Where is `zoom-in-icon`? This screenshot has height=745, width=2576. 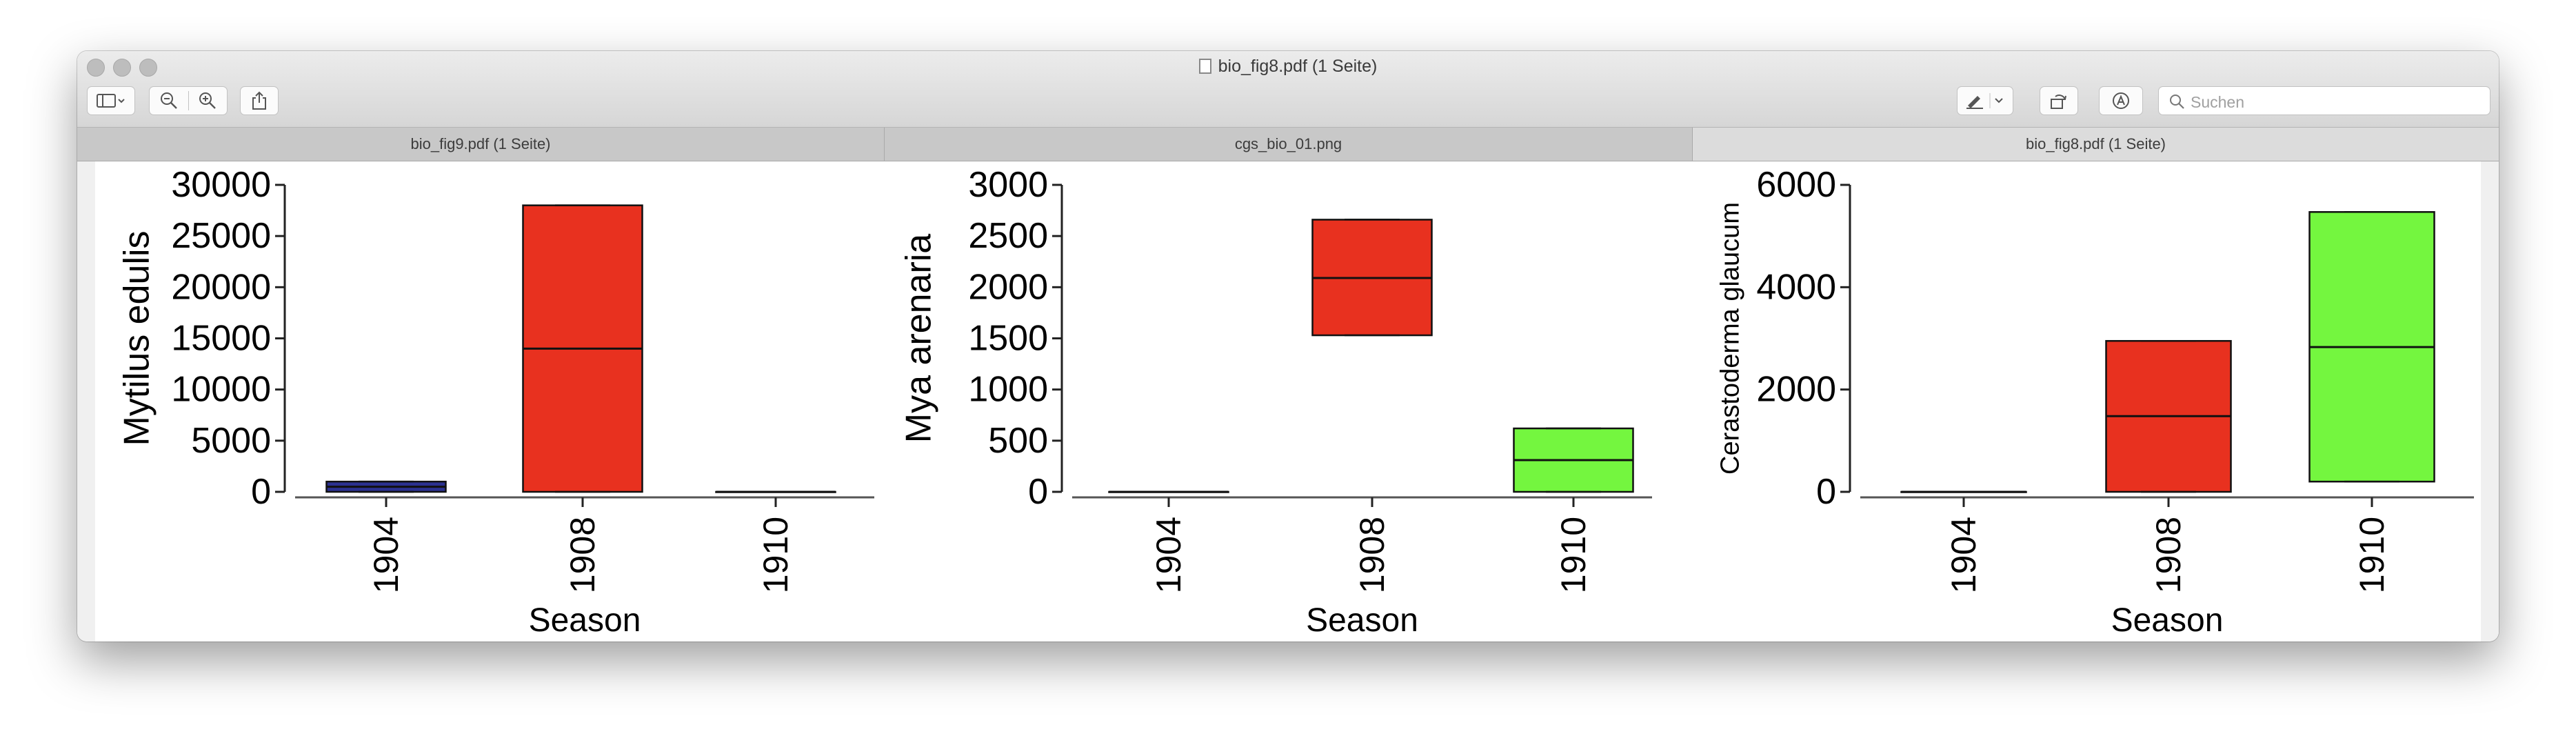 zoom-in-icon is located at coordinates (208, 100).